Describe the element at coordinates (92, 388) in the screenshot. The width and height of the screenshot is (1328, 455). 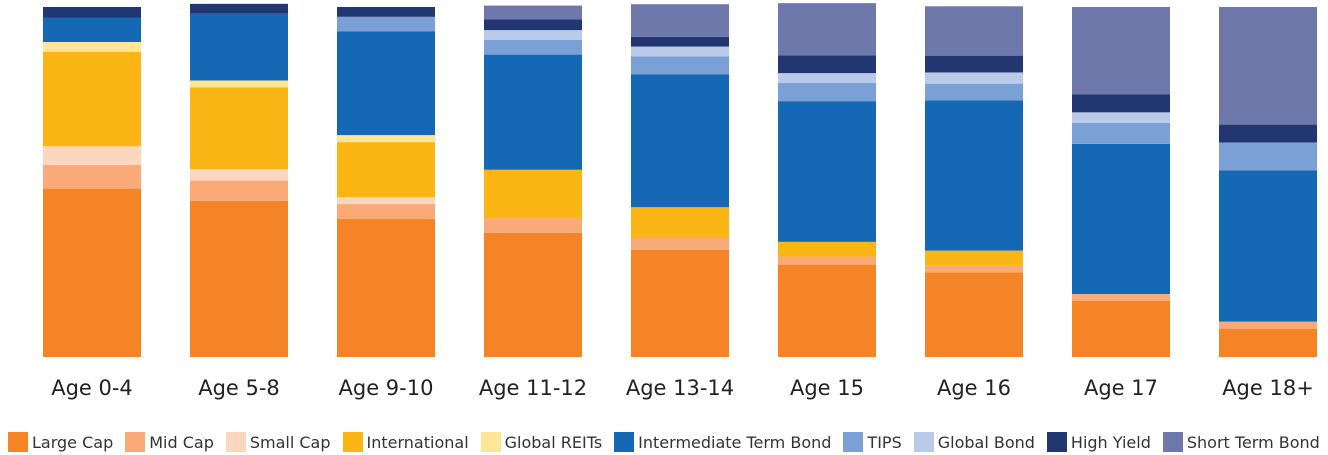
I see `category-label: Age 0-4` at that location.